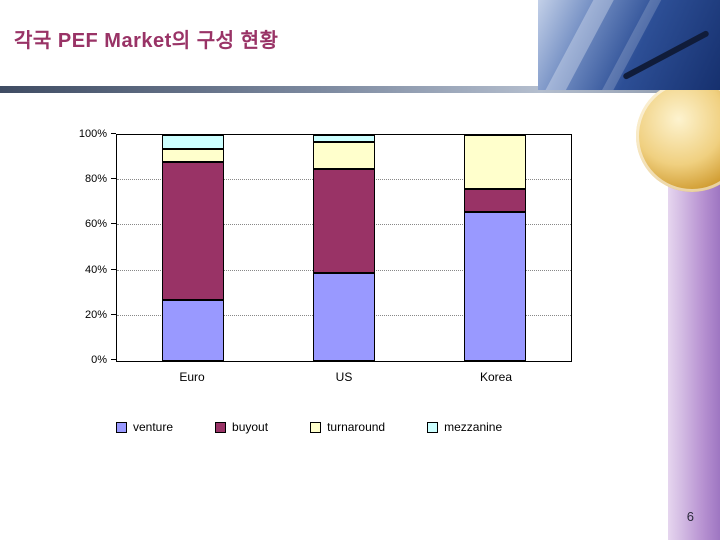 The height and width of the screenshot is (540, 720). What do you see at coordinates (95, 269) in the screenshot?
I see `y-tick-label: 40%` at bounding box center [95, 269].